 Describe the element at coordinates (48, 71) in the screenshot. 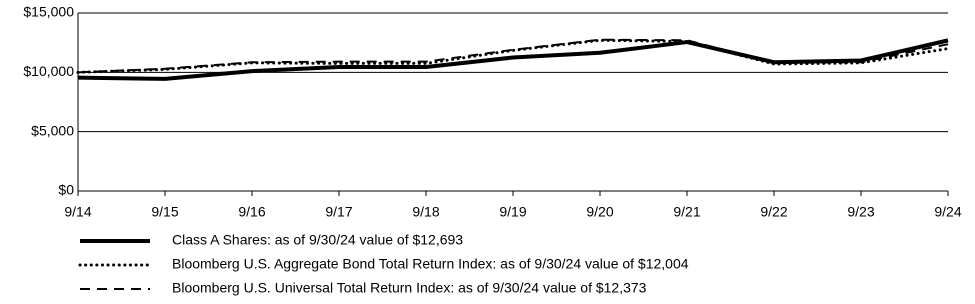

I see `y-tick-label: $10,000` at that location.